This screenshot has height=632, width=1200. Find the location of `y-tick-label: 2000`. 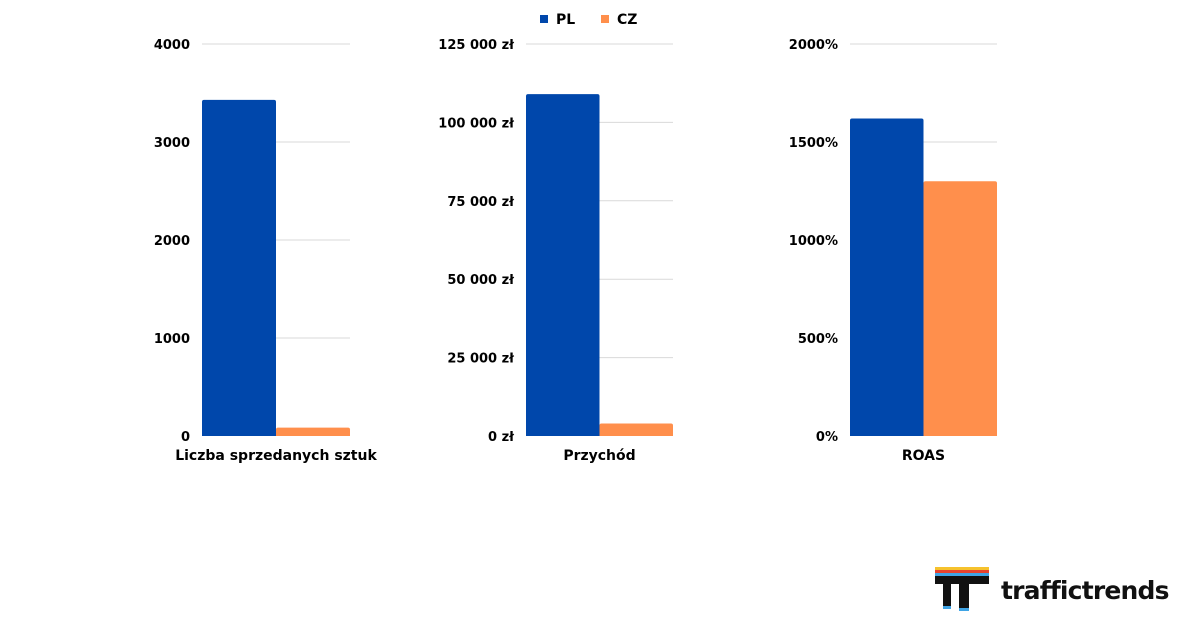

y-tick-label: 2000 is located at coordinates (172, 241).